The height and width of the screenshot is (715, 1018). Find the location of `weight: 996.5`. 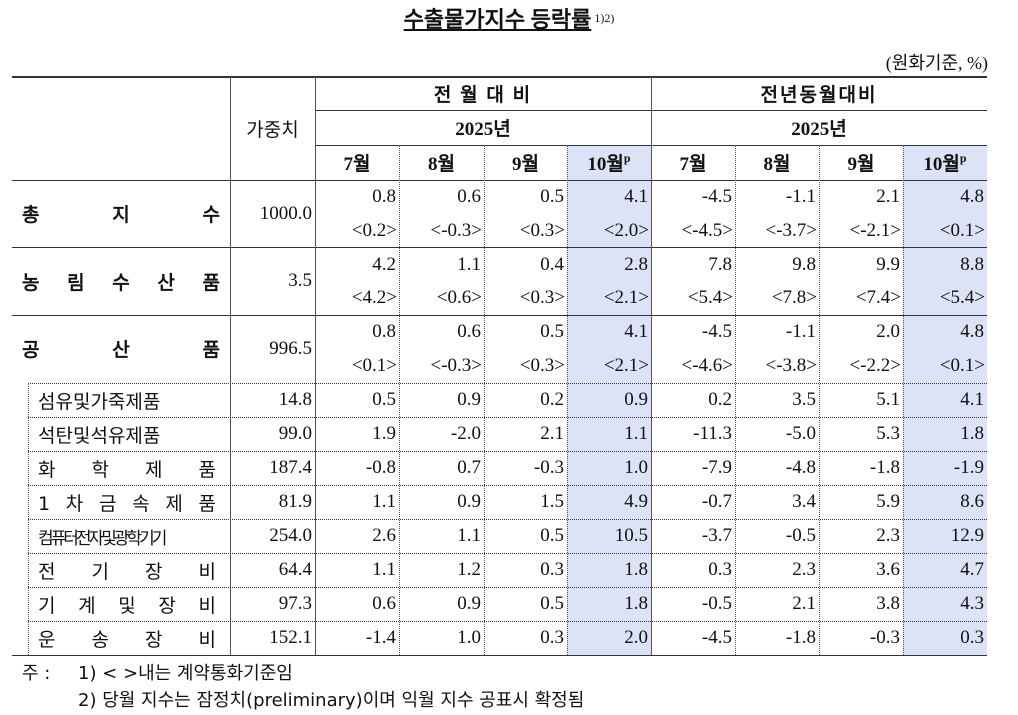

weight: 996.5 is located at coordinates (290, 348).